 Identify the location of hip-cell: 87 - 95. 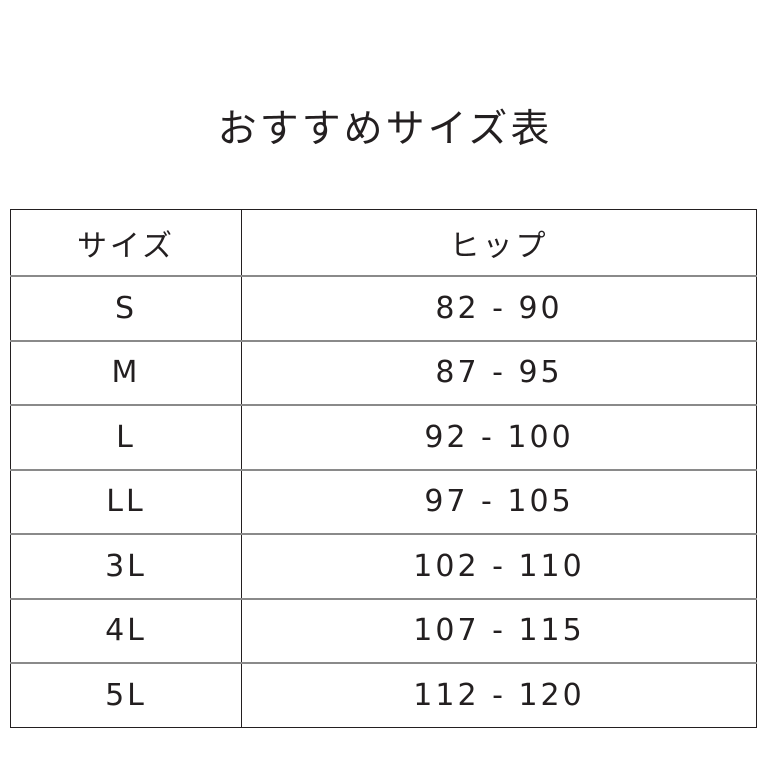
(499, 372).